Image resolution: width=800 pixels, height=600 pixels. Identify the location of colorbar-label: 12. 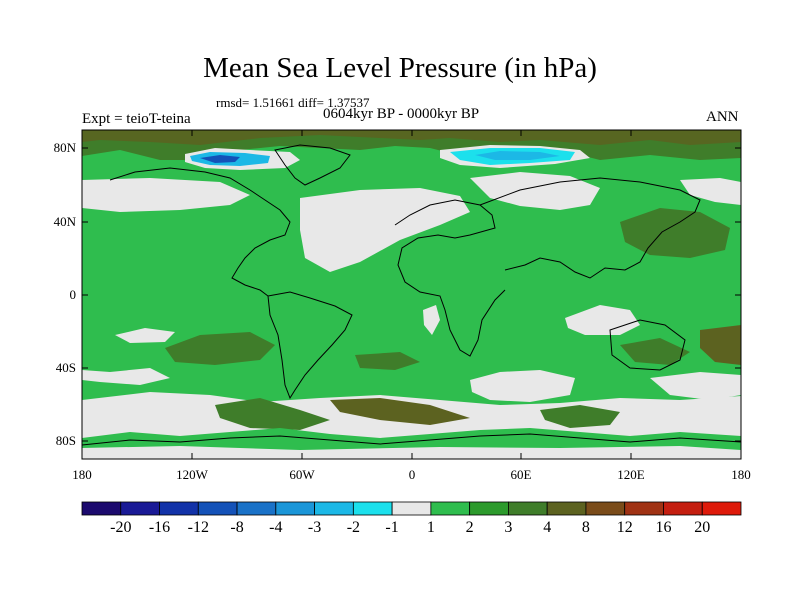
(624, 527).